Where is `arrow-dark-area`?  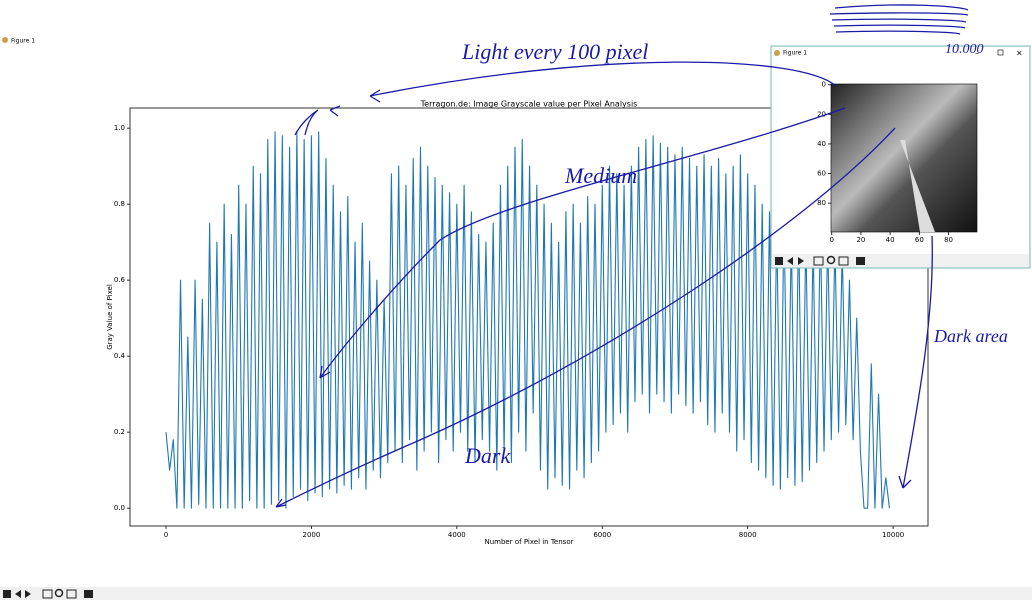
arrow-dark-area is located at coordinates (915, 362).